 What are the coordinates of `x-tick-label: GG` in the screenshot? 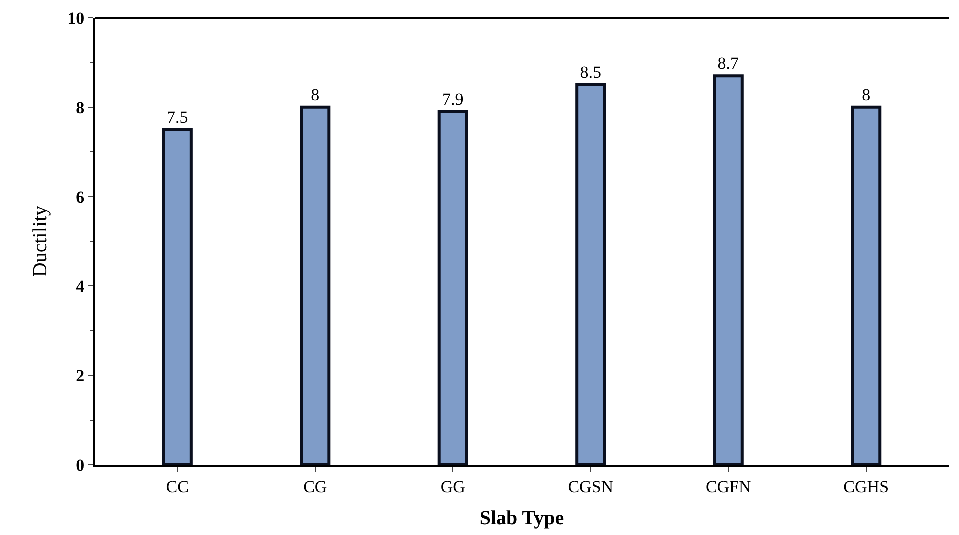 It's located at (453, 486).